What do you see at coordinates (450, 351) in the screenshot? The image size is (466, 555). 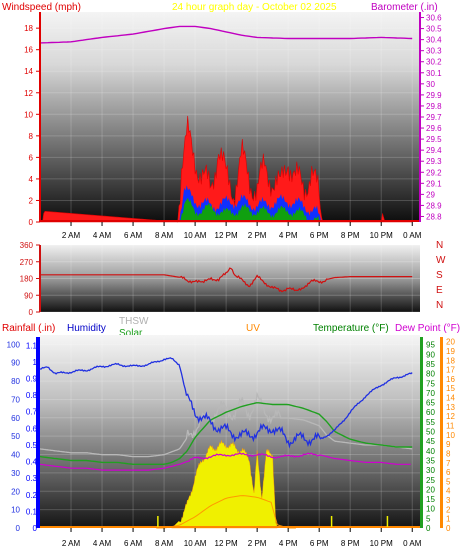 I see `uv-tick-label: 19` at bounding box center [450, 351].